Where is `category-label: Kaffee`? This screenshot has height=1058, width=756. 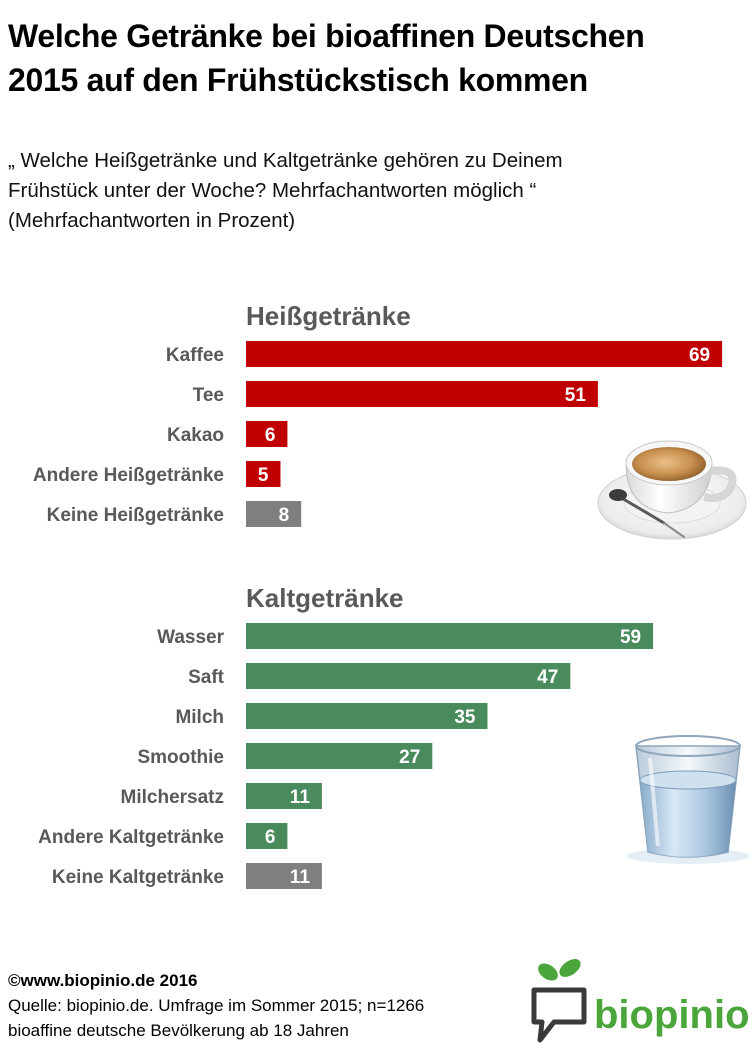
category-label: Kaffee is located at coordinates (195, 355).